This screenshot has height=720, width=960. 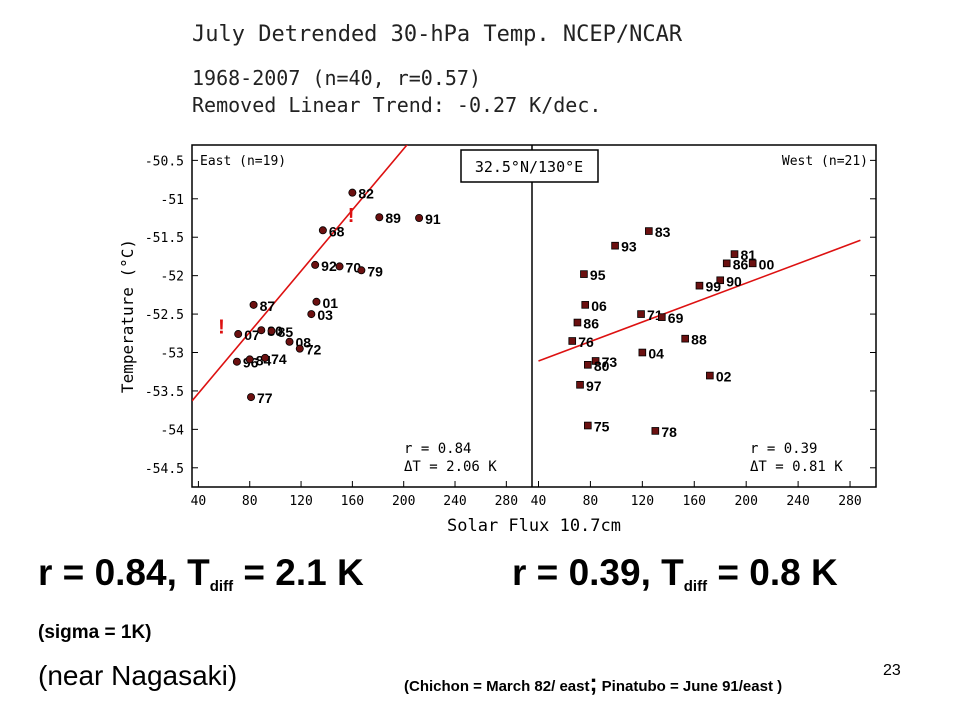 I want to click on west-stat-r: r = 0.39, so click(x=783, y=449).